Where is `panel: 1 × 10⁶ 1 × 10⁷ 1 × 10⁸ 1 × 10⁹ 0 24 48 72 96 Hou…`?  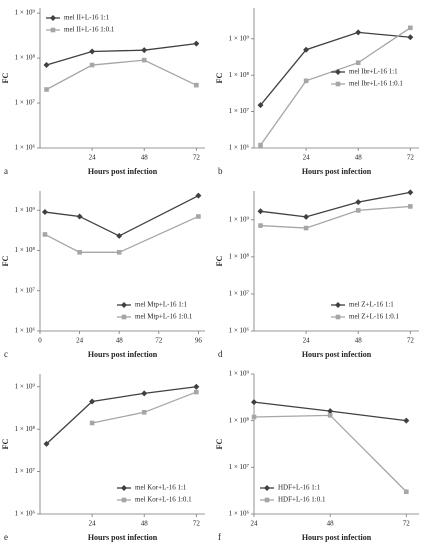 panel: 1 × 10⁶ 1 × 10⁷ 1 × 10⁸ 1 × 10⁹ 0 24 48 72 96 Hou… is located at coordinates (103, 275).